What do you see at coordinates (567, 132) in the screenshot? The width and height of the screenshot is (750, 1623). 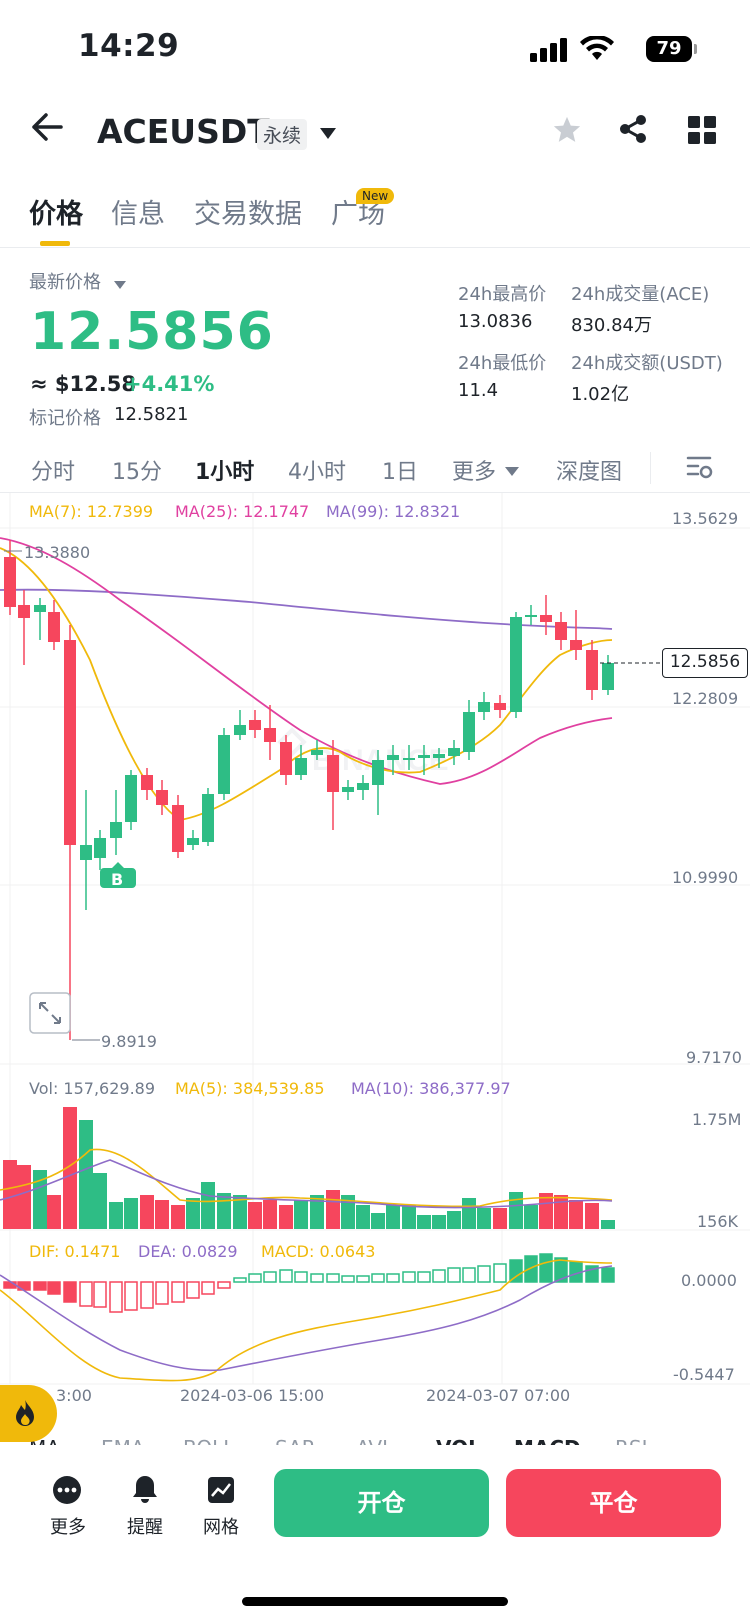 I see `star-icon` at bounding box center [567, 132].